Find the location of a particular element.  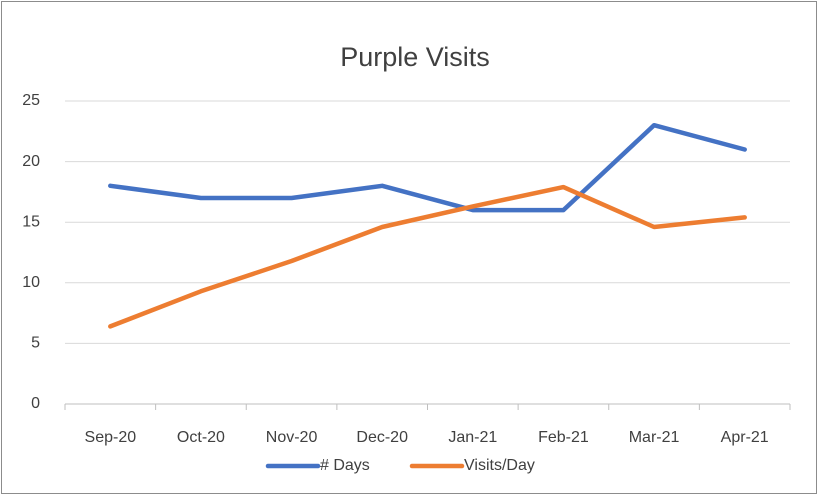

y-tick-label: 25 is located at coordinates (31, 100).